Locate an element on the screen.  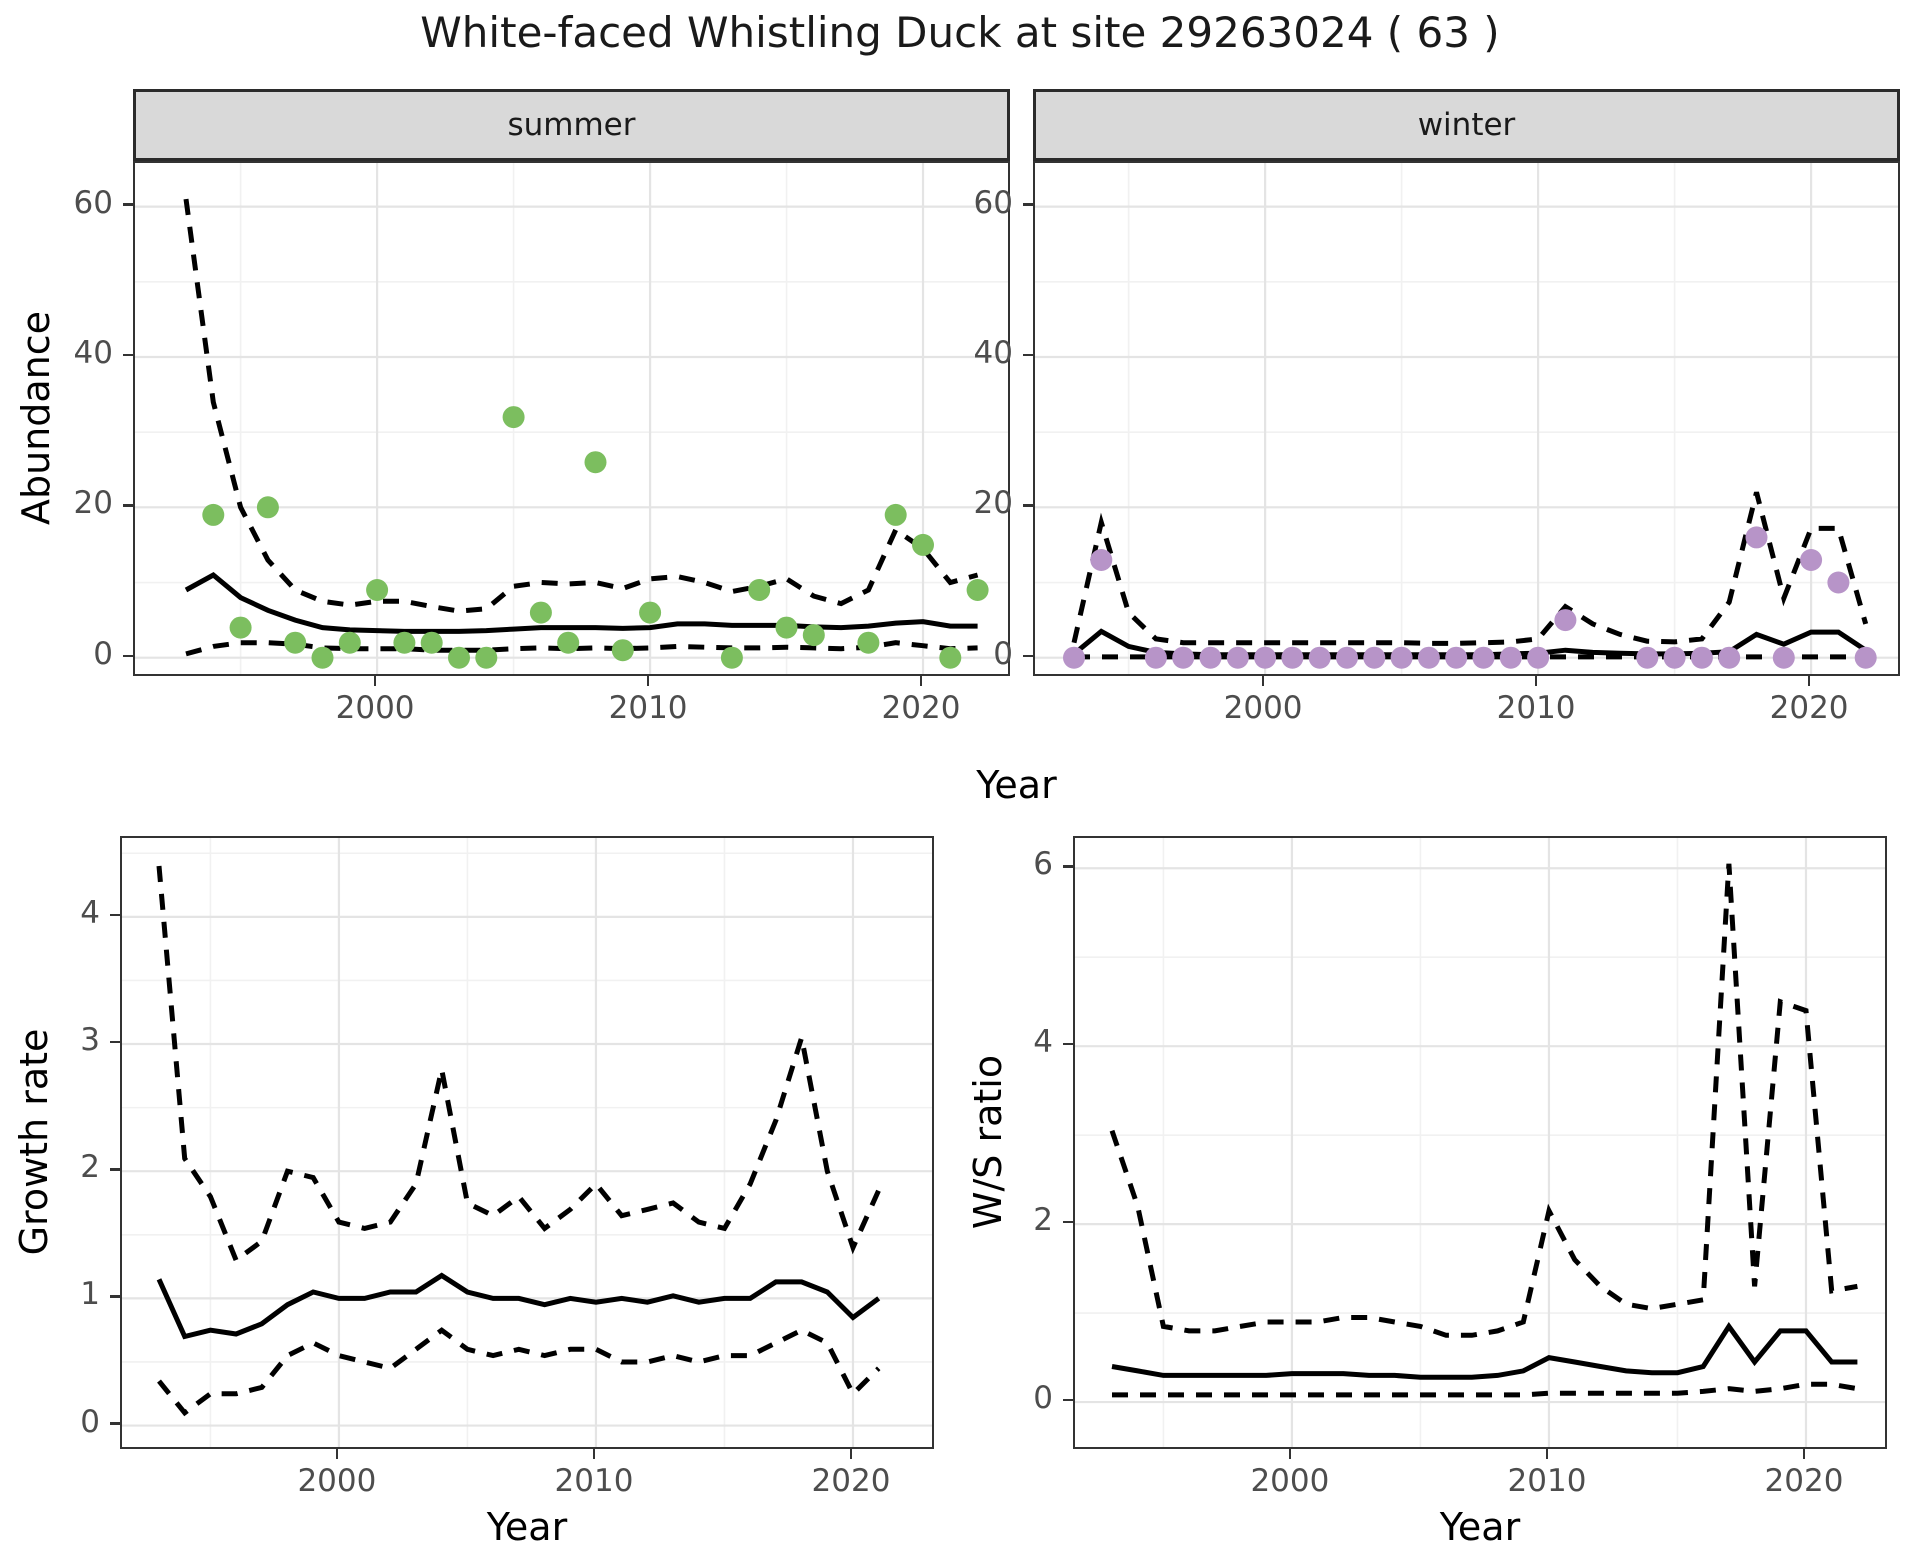
abundance-summer-median-line is located at coordinates (581, 602).